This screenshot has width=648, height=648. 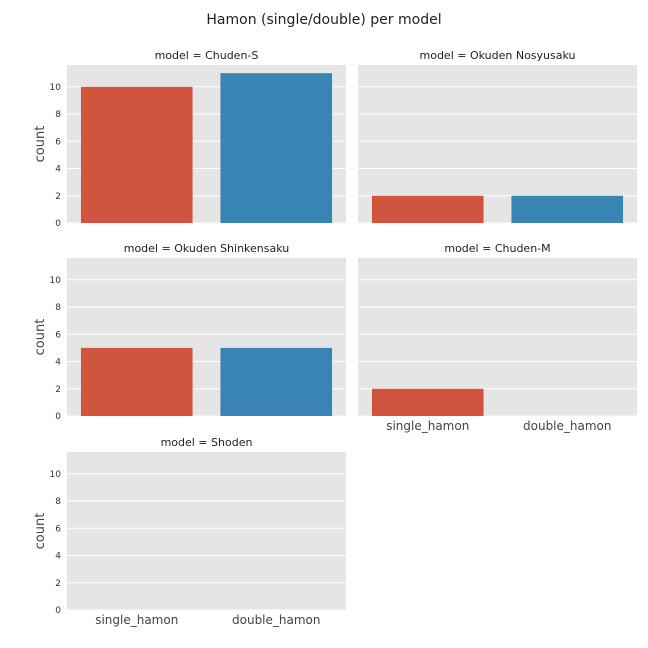 What do you see at coordinates (497, 337) in the screenshot?
I see `facet-panel-chuden-m: model = Chuden-M single_hamon double_hamon` at bounding box center [497, 337].